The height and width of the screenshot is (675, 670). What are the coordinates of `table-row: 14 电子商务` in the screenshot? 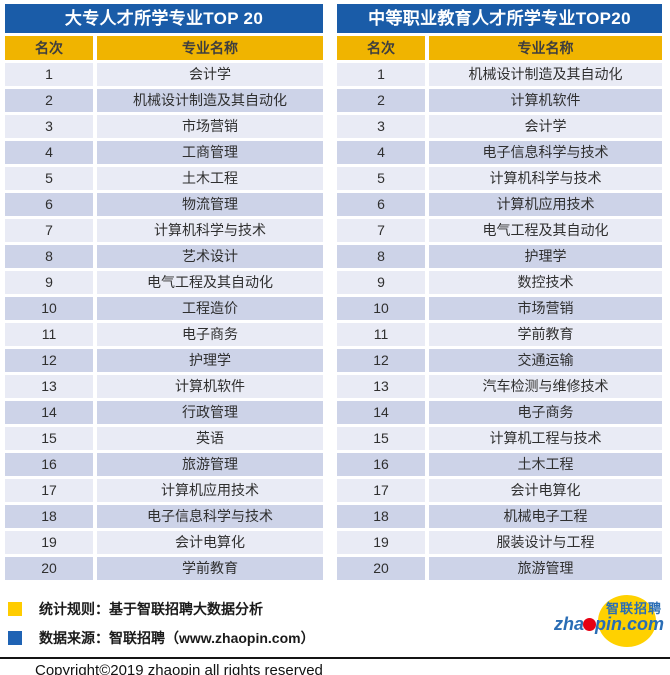 It's located at (499, 412).